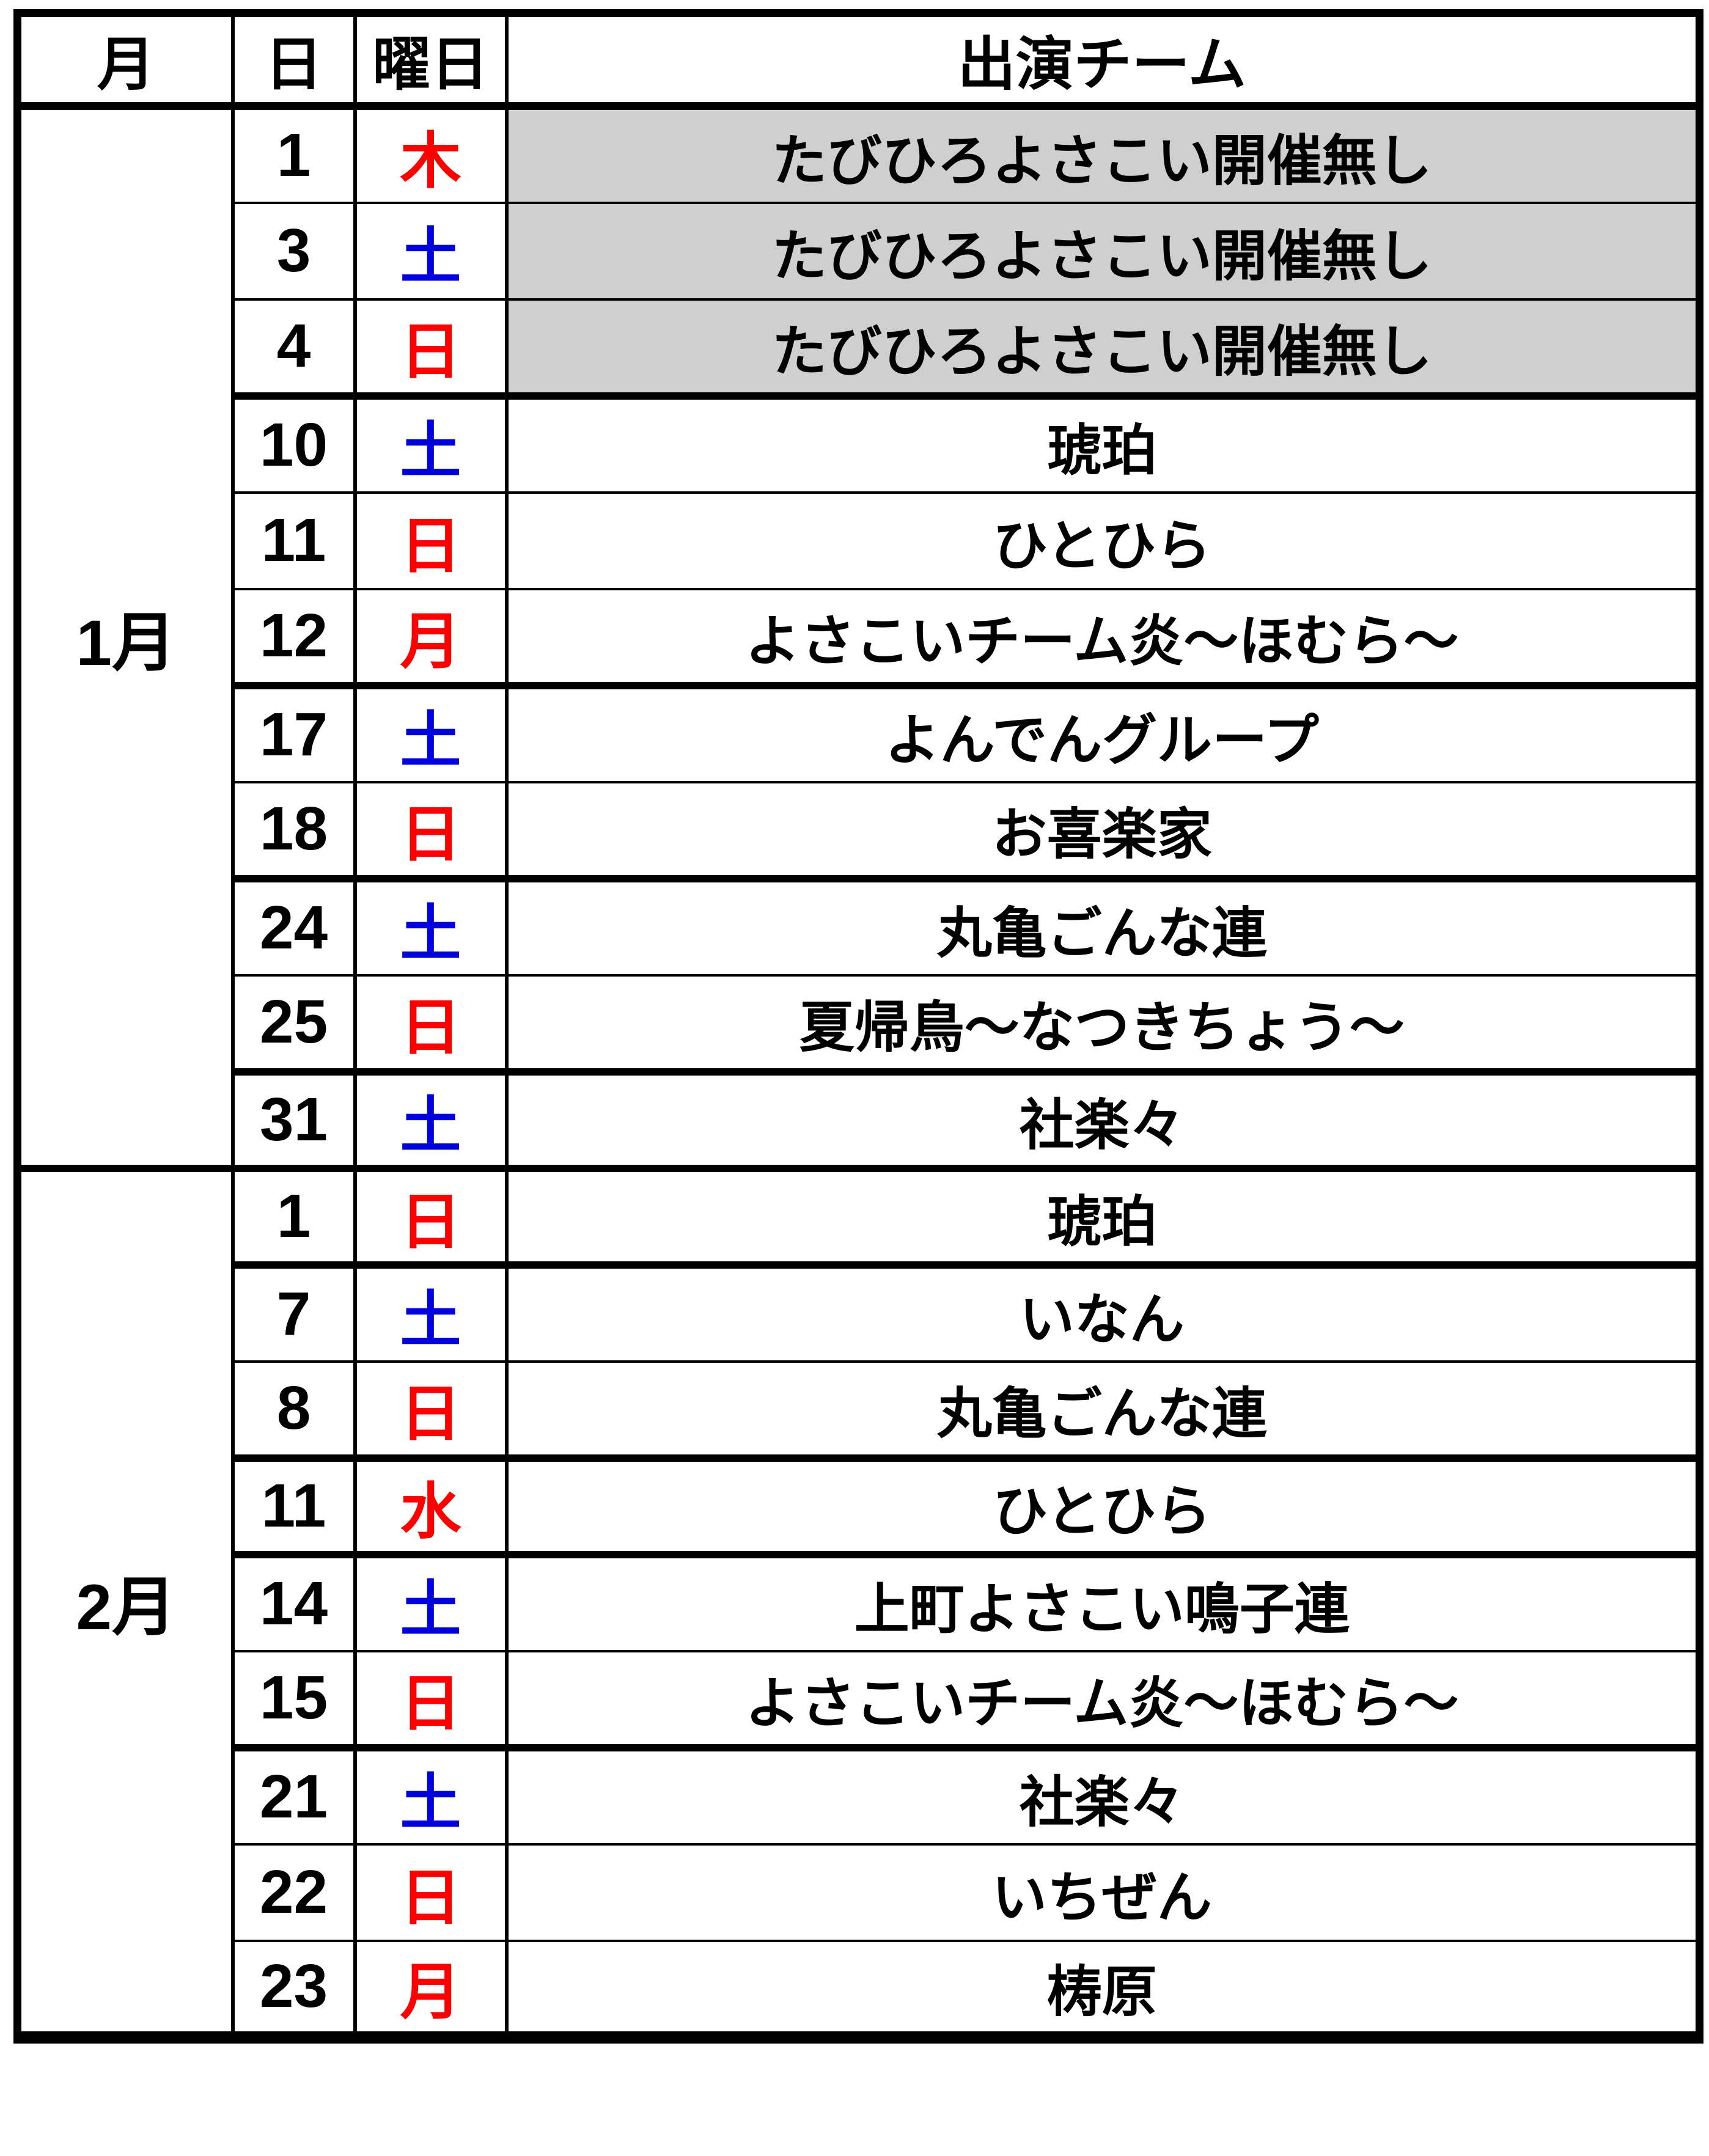 This screenshot has width=1709, height=2156. I want to click on schedule-row: 14 土 上町よさこい鳴子連, so click(860, 1601).